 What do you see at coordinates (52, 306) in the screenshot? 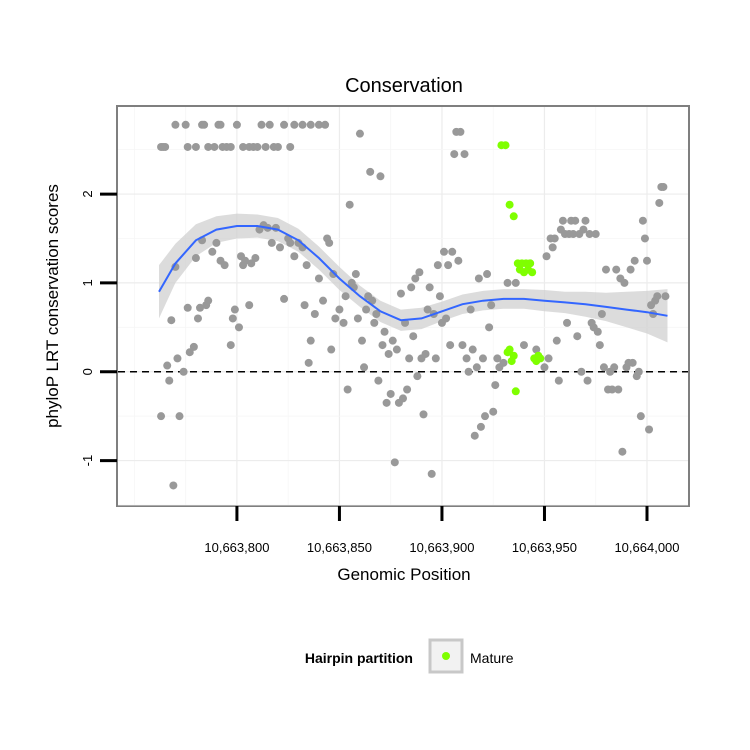
I see `y-axis-label: phyloP LRT conservation scores` at bounding box center [52, 306].